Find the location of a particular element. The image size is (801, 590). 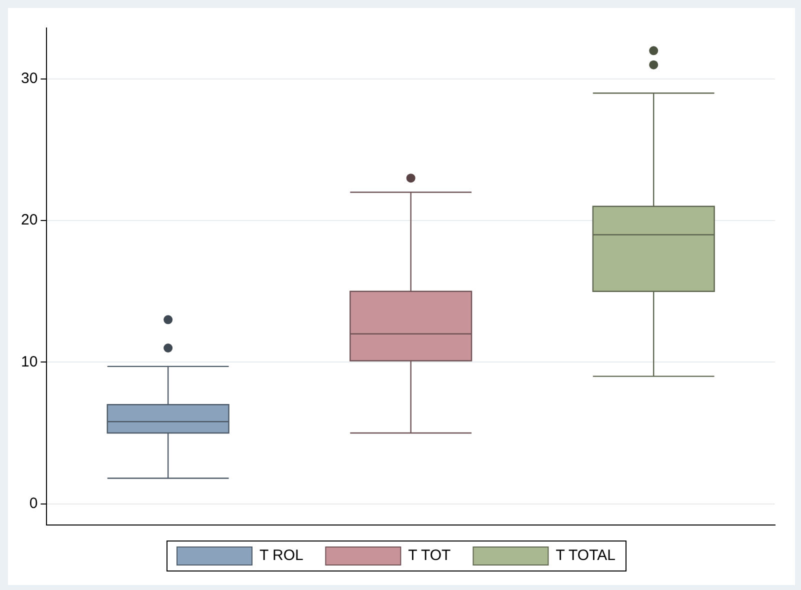

y-tick-label: 20 is located at coordinates (29, 220).